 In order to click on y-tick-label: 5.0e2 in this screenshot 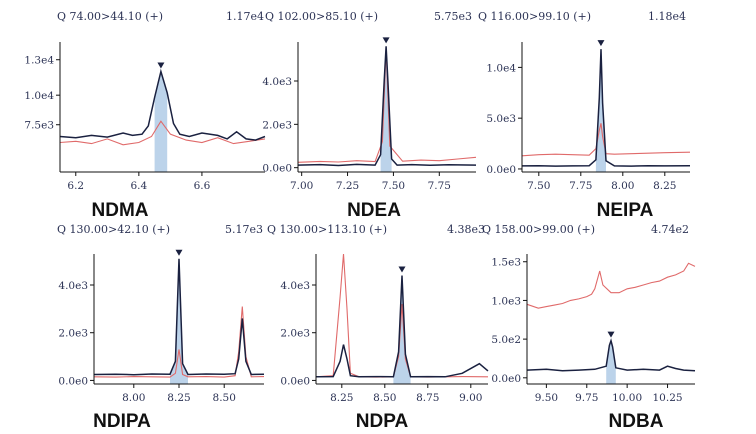, I will do `click(506, 340)`.